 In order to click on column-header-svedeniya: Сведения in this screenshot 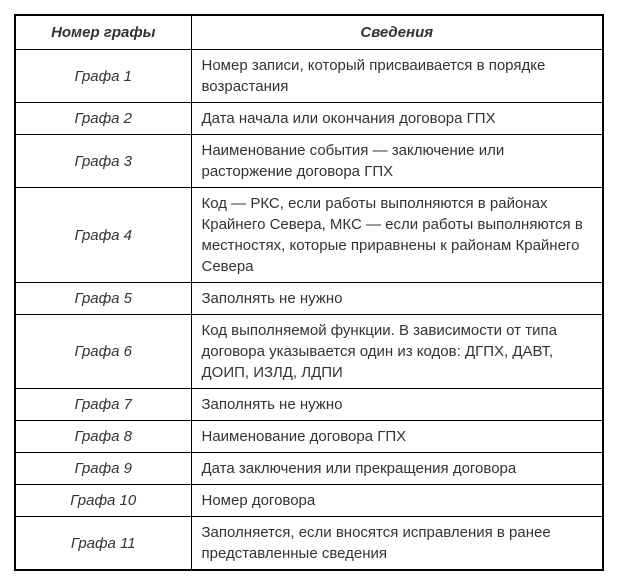, I will do `click(397, 32)`.